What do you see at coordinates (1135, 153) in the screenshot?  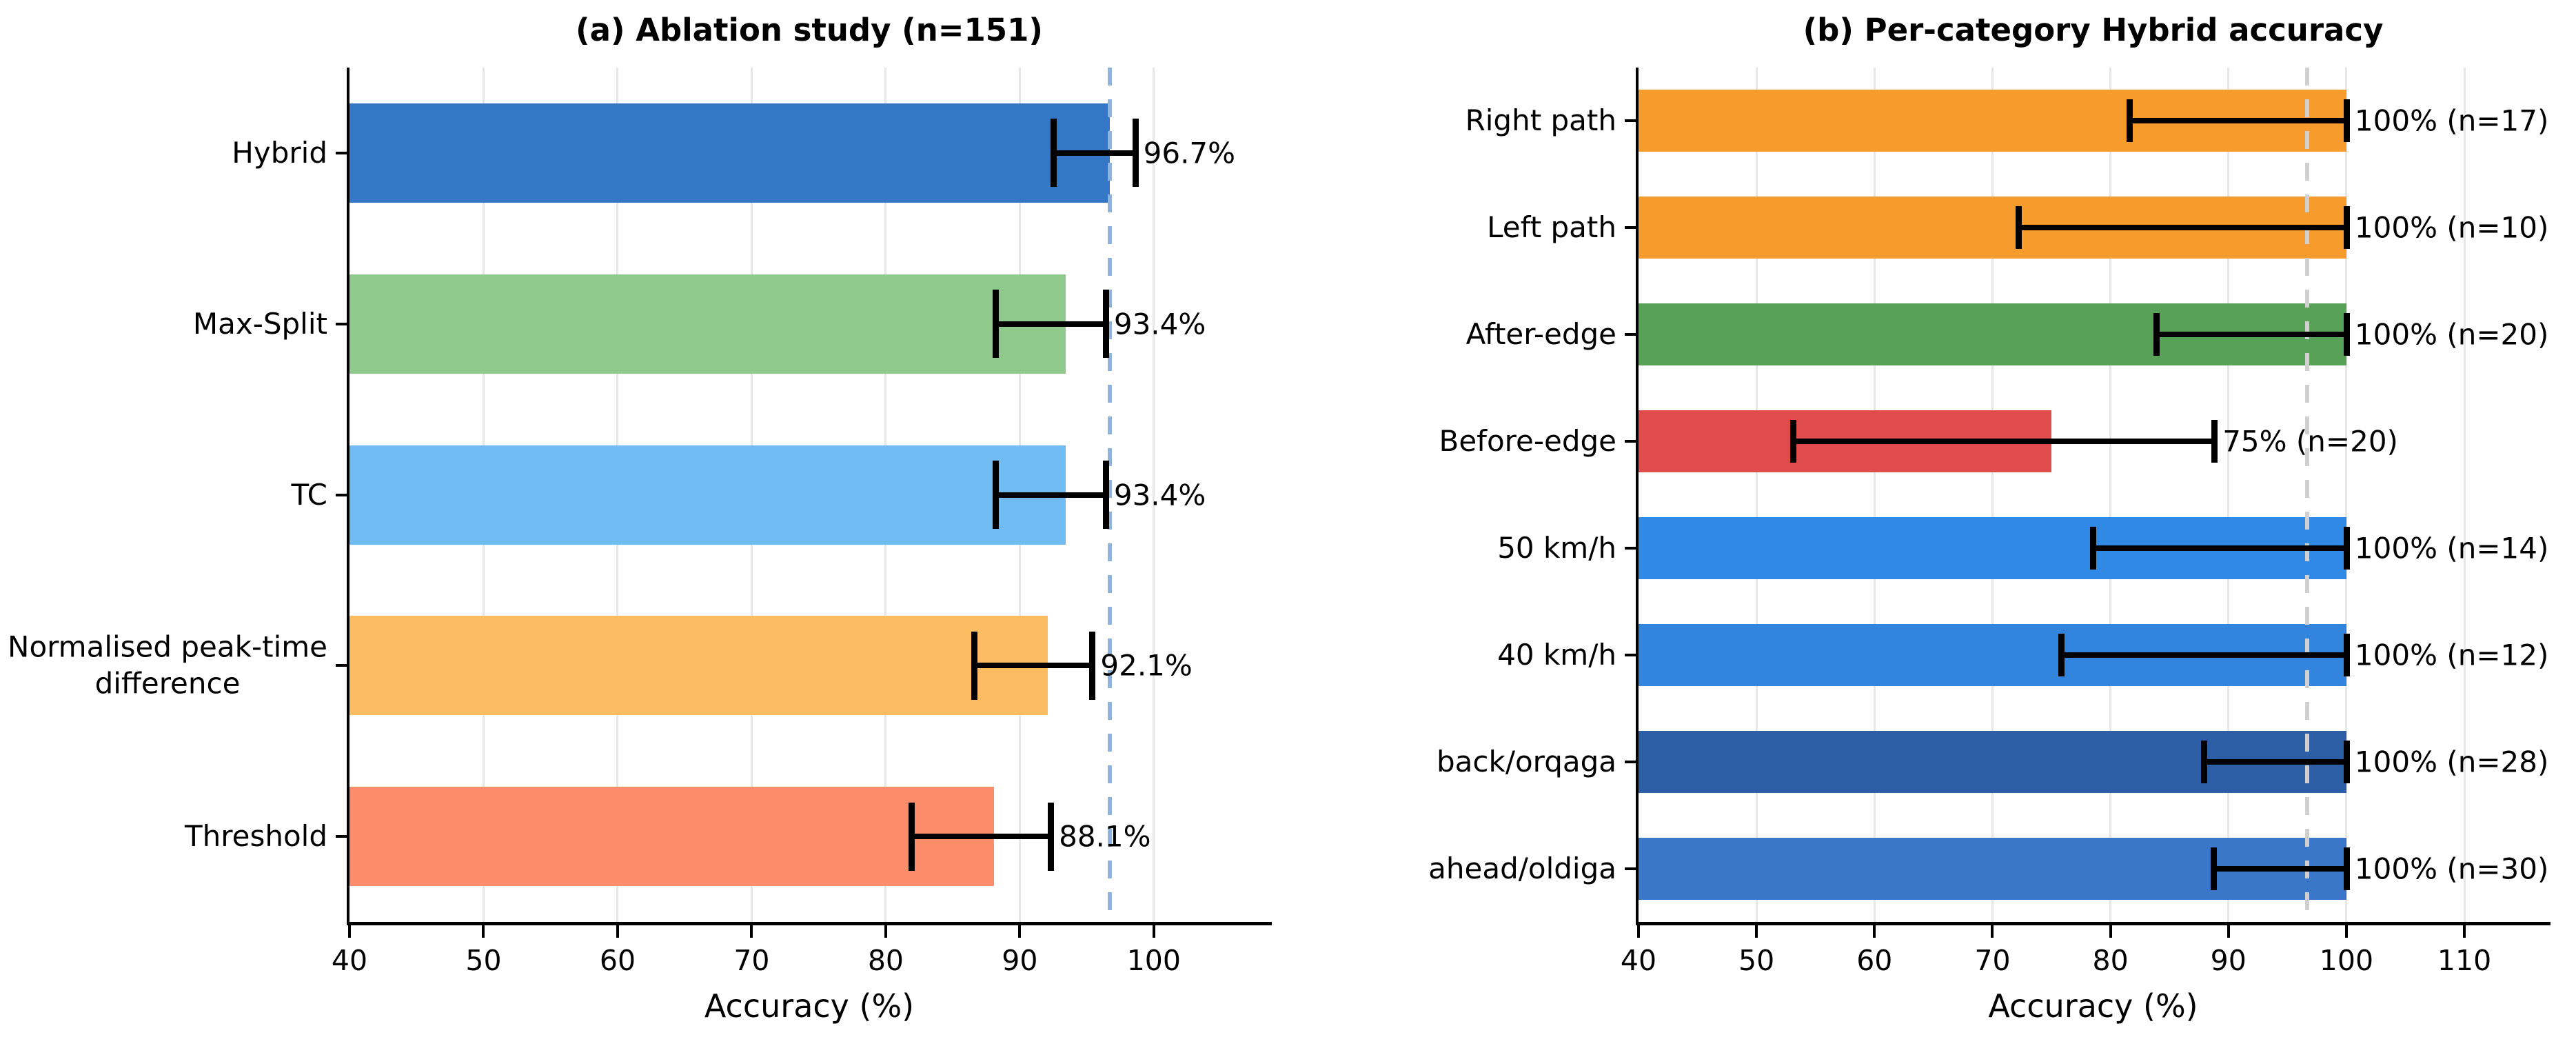 I see `error-cap-high-hybrid` at bounding box center [1135, 153].